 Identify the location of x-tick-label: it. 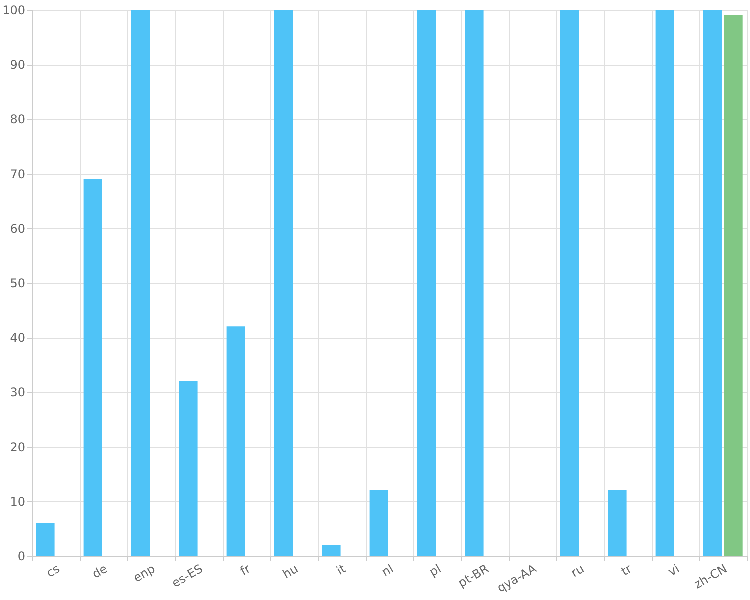
(341, 570).